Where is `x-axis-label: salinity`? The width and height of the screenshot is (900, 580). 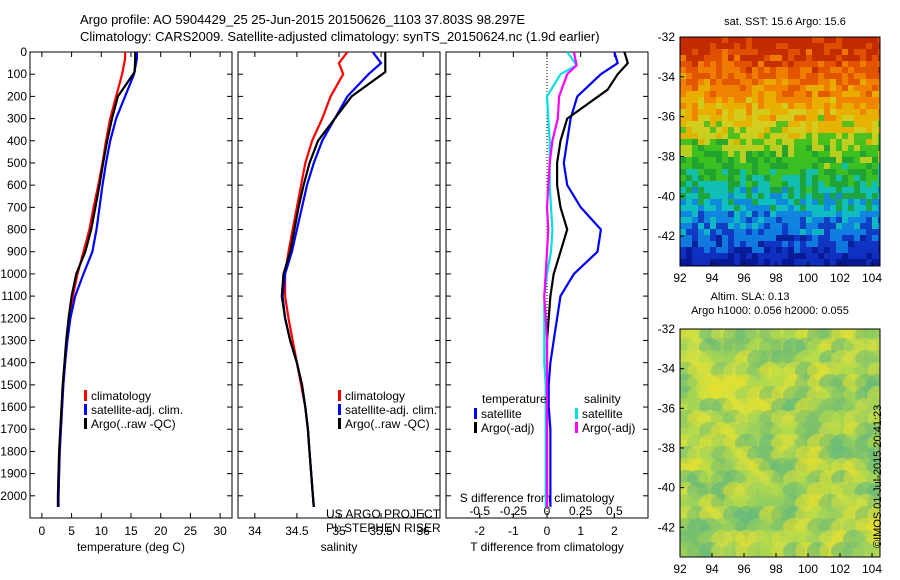
x-axis-label: salinity is located at coordinates (339, 547).